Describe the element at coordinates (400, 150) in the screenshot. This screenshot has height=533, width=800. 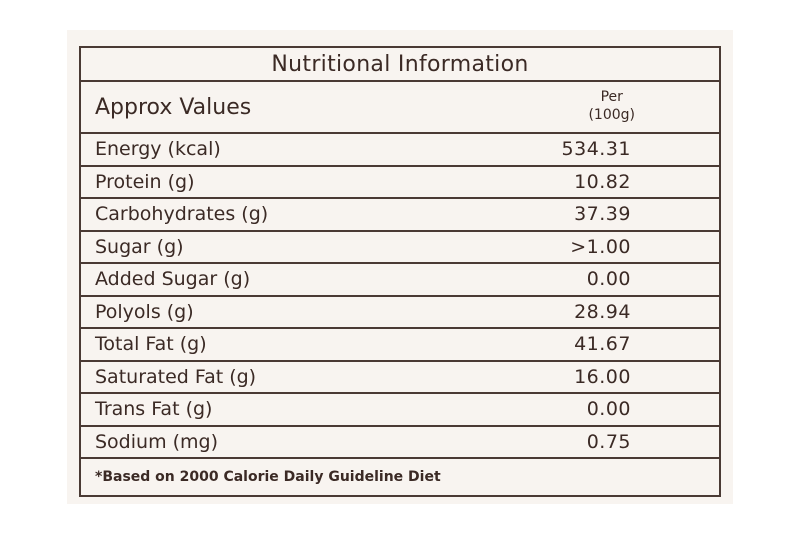
I see `table-row: Energy (kcal) 534.31` at that location.